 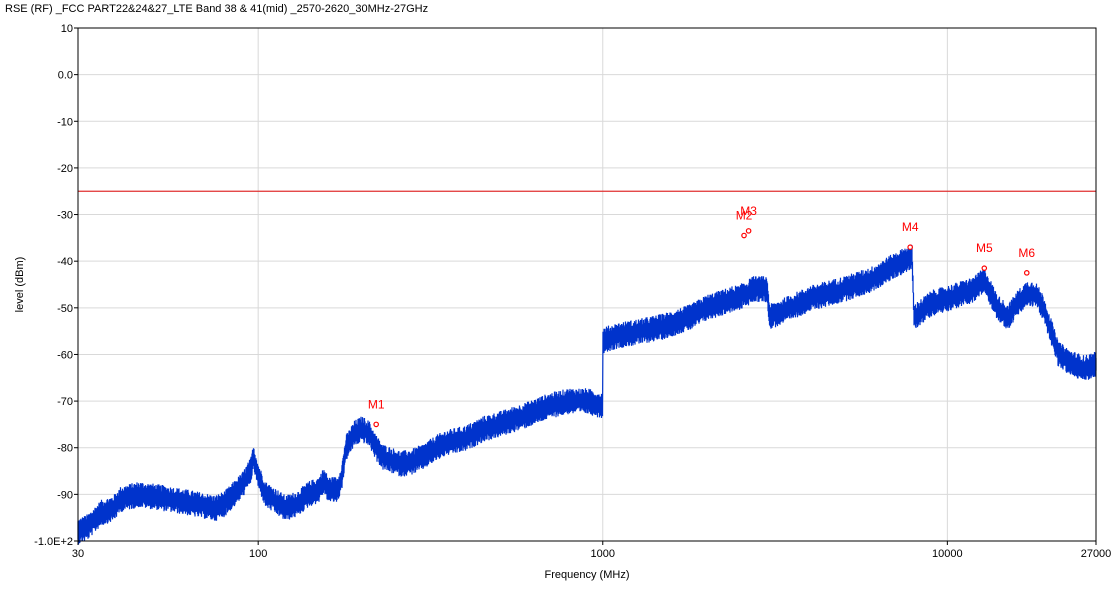 I want to click on y-tick-label: -30, so click(x=65, y=216).